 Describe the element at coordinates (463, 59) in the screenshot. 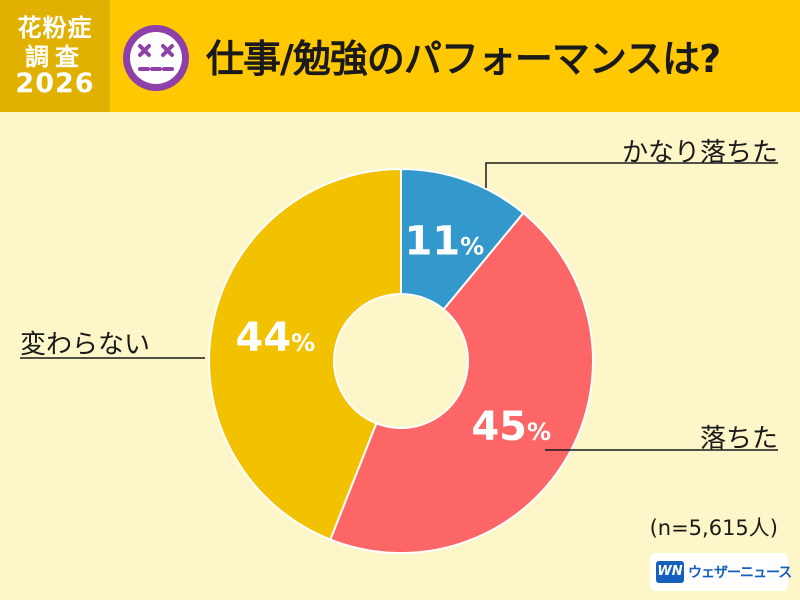

I see `page-title: 仕事/勉強のパフォーマンスは?` at that location.